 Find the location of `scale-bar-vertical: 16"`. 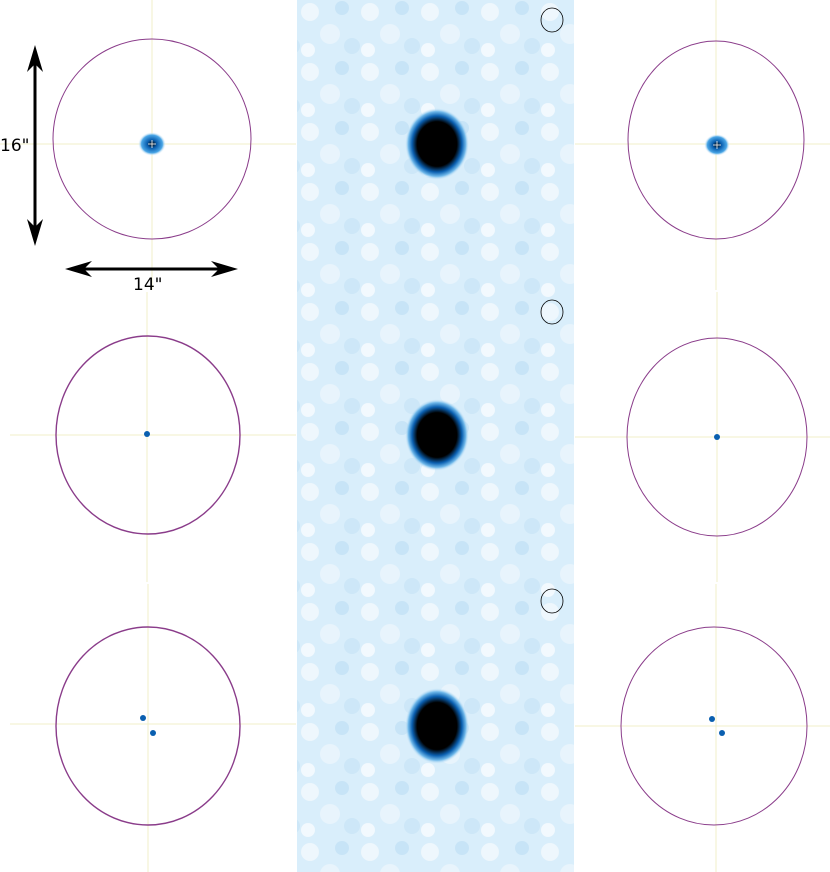

scale-bar-vertical: 16" is located at coordinates (21, 145).